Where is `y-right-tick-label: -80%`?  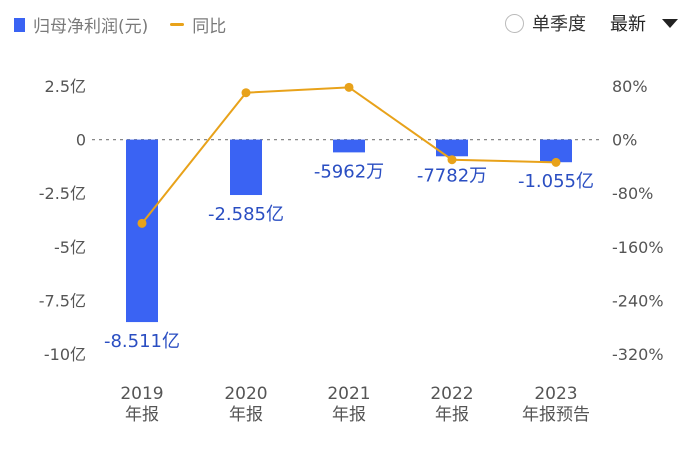 y-right-tick-label: -80% is located at coordinates (632, 193).